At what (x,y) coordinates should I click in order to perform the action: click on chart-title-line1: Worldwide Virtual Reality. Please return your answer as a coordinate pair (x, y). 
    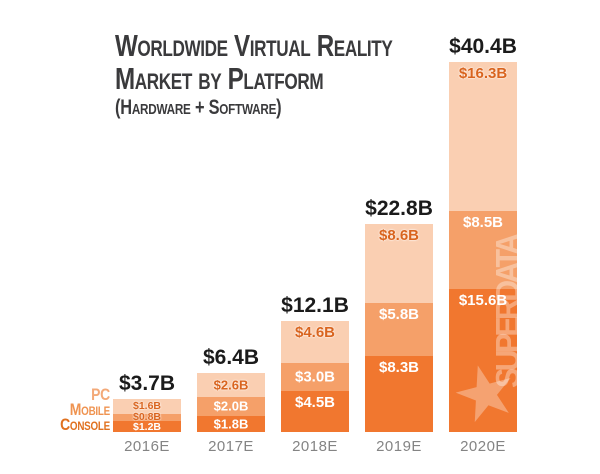
    Looking at the image, I should click on (254, 45).